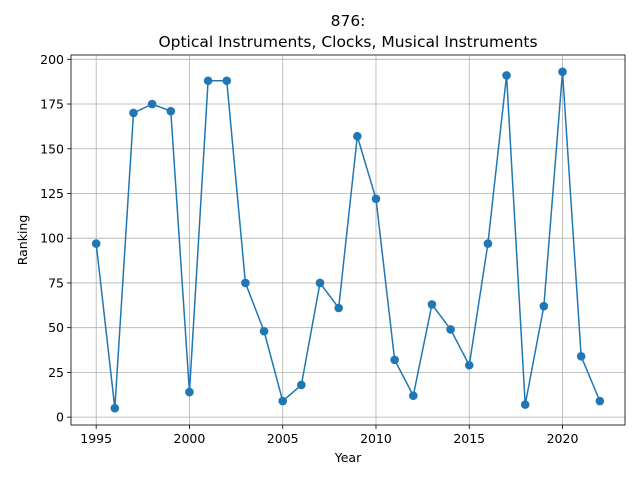 The width and height of the screenshot is (640, 480). I want to click on y-tick-label: 75, so click(56, 282).